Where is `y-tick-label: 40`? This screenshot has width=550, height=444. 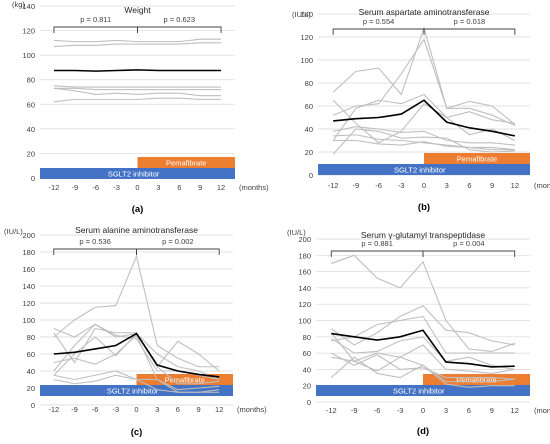 y-tick-label: 40 is located at coordinates (307, 369).